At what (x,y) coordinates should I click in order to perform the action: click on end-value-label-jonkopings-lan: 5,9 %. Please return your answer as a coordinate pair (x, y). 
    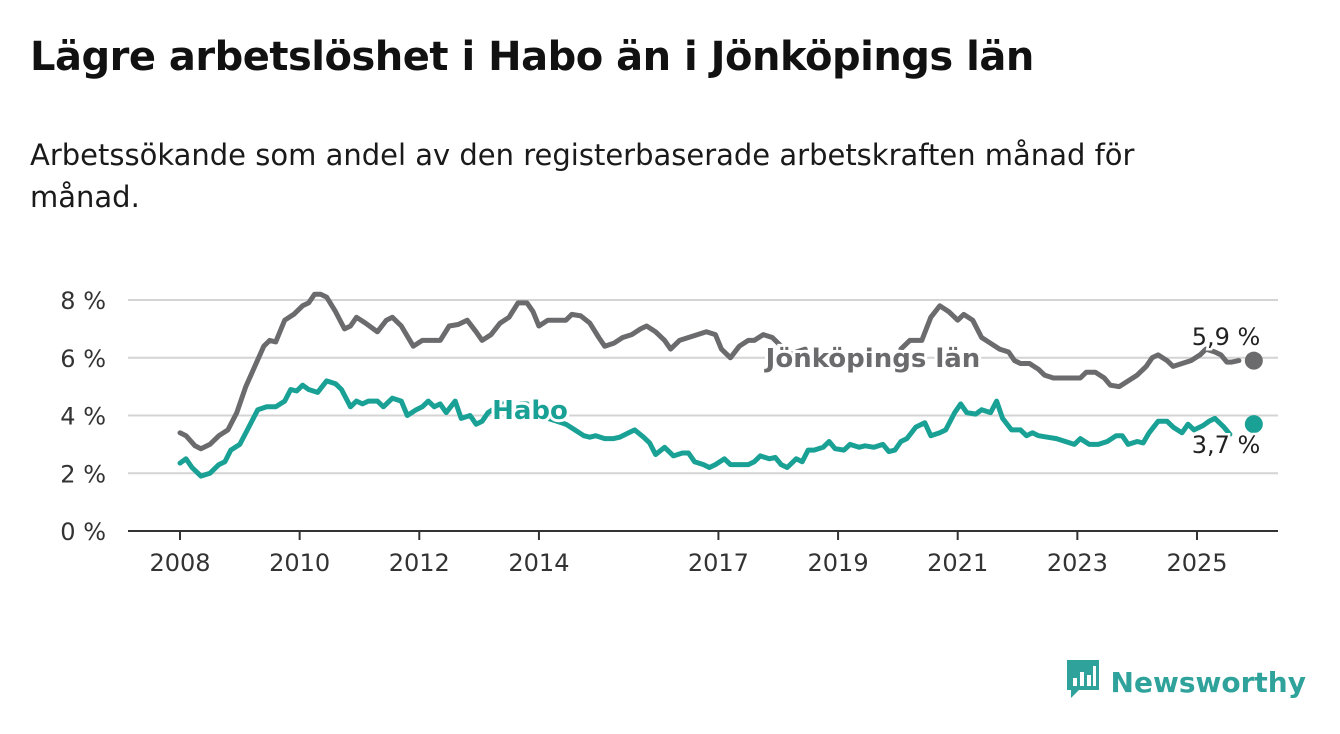
    Looking at the image, I should click on (1226, 337).